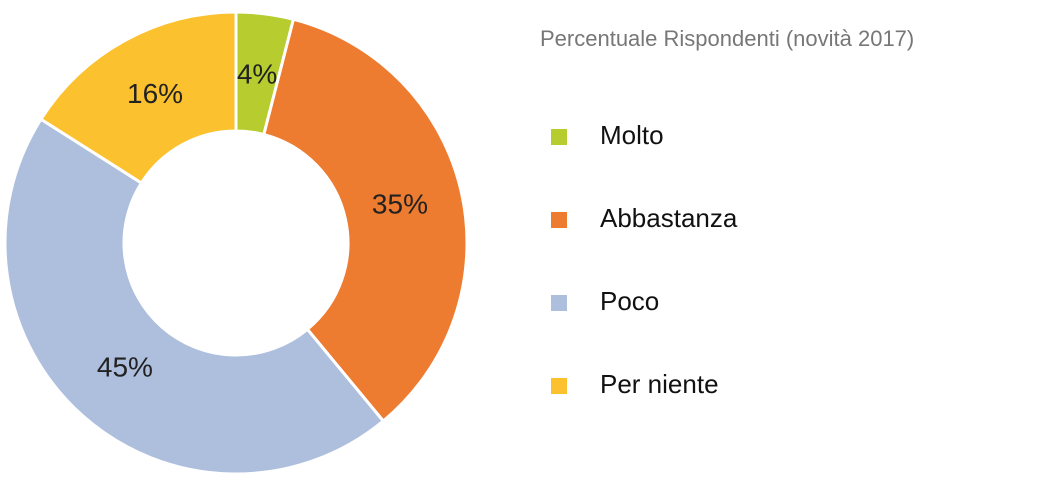  I want to click on legend-label: Molto, so click(632, 135).